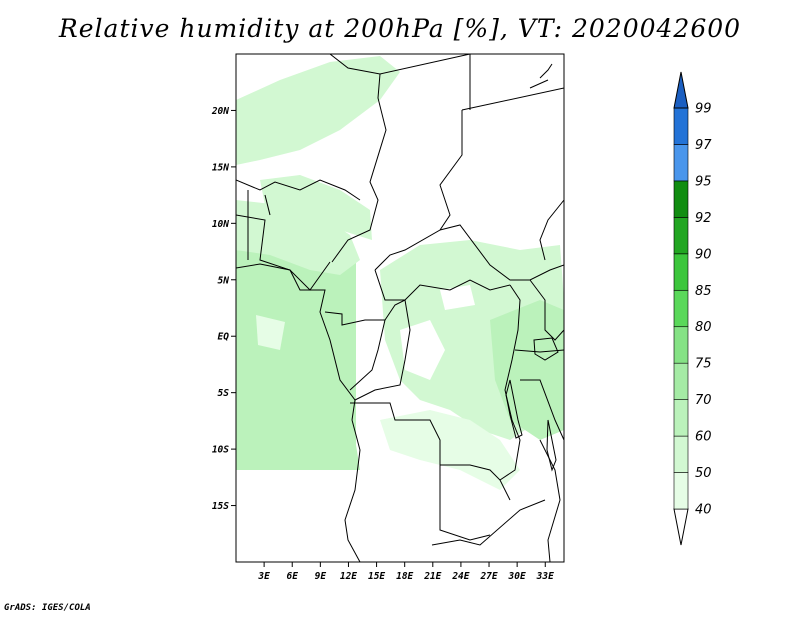  What do you see at coordinates (418, 190) in the screenshot?
I see `border-chad-sudan` at bounding box center [418, 190].